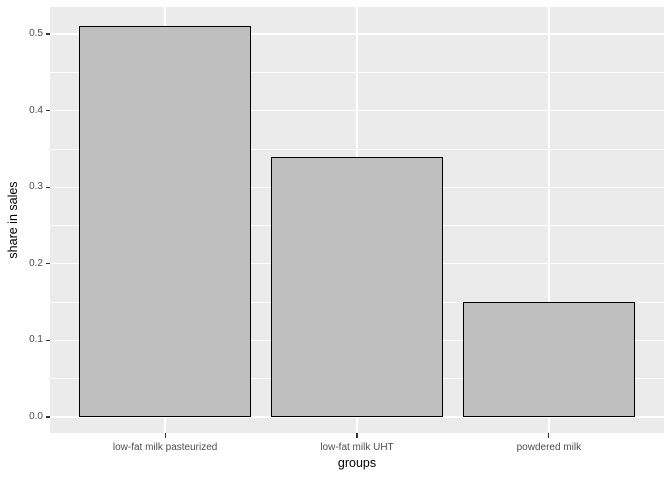 This screenshot has height=480, width=672. What do you see at coordinates (13, 220) in the screenshot?
I see `y-axis-title: share in sales` at bounding box center [13, 220].